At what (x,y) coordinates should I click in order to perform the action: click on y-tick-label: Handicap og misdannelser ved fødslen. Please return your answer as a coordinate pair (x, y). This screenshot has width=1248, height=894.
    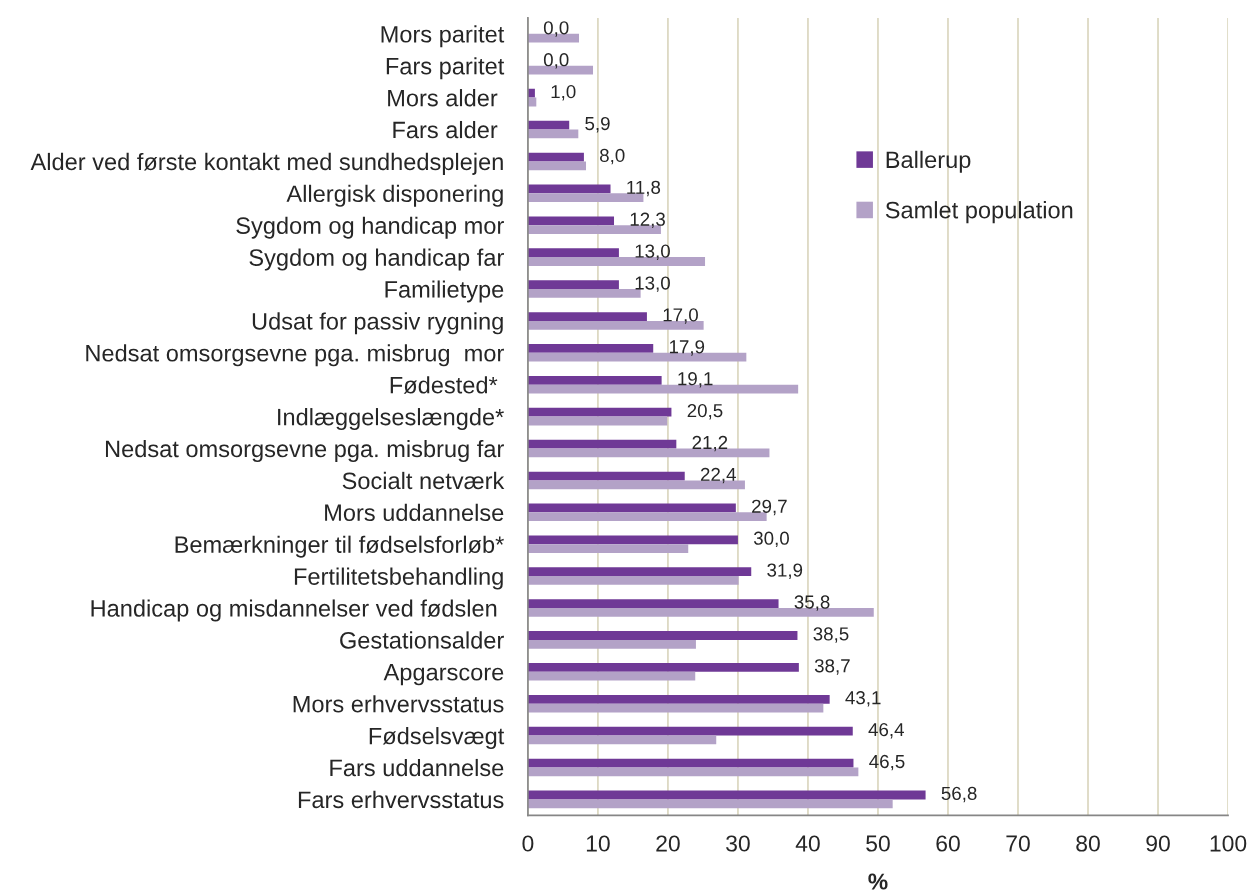
    Looking at the image, I should click on (294, 610).